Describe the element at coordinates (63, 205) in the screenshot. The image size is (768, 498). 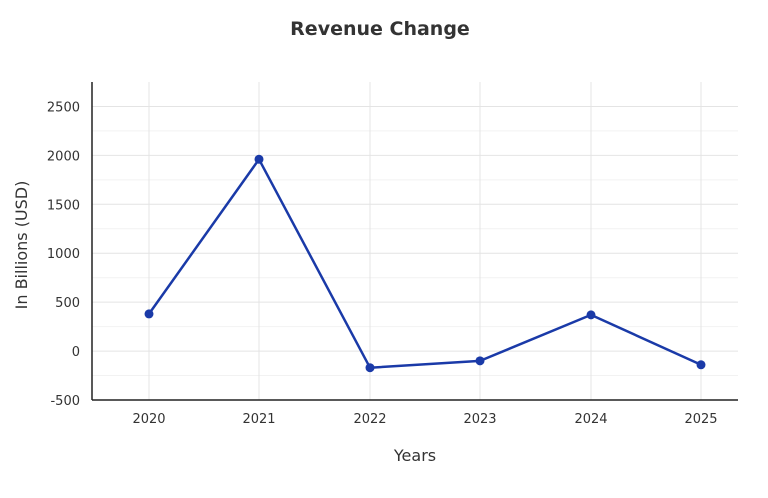
I see `y-tick-label: 1500` at that location.